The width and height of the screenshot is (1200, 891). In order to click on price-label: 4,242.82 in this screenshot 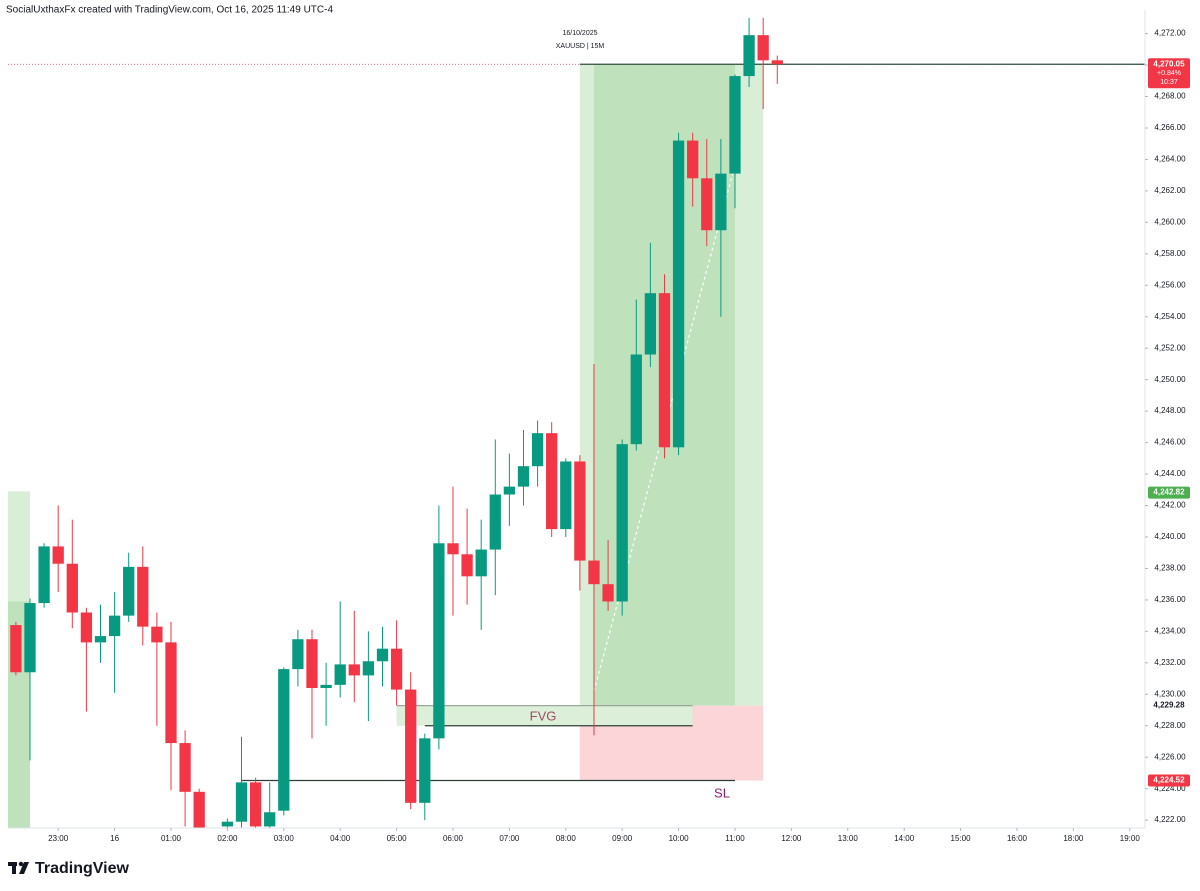, I will do `click(1169, 492)`.